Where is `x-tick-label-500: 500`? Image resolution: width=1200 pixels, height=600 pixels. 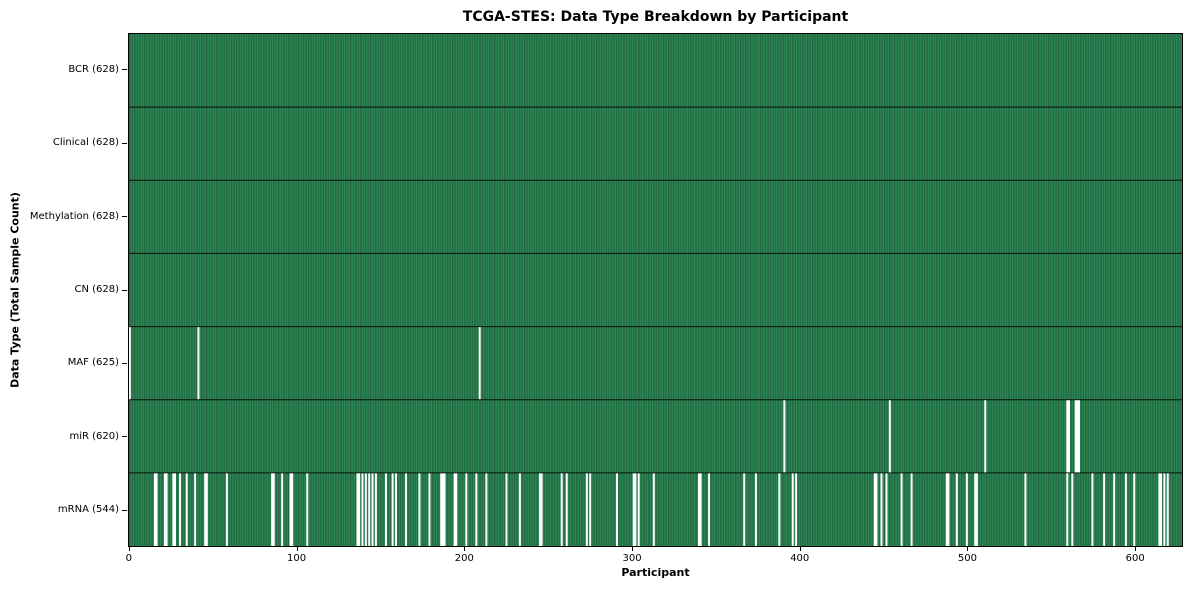 x-tick-label-500: 500 is located at coordinates (967, 558).